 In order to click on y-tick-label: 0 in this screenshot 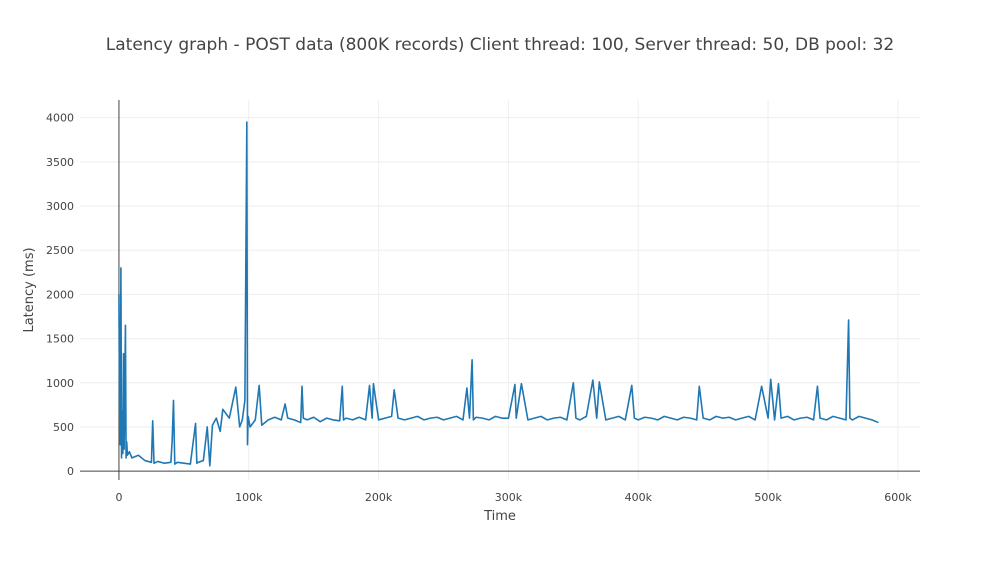, I will do `click(70, 471)`.